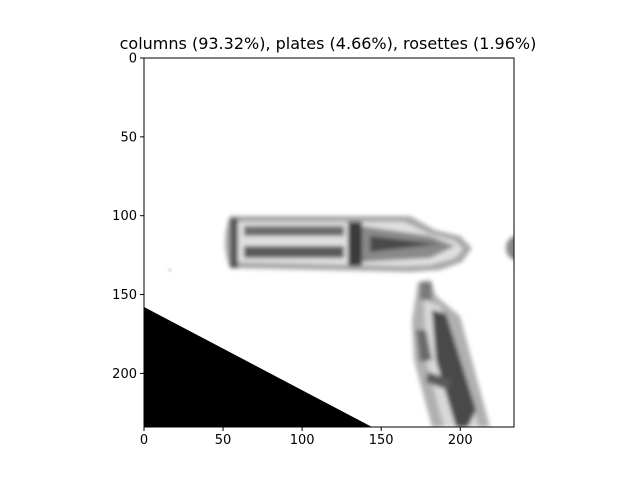 The image size is (640, 480). I want to click on black-corner-region, so click(258, 367).